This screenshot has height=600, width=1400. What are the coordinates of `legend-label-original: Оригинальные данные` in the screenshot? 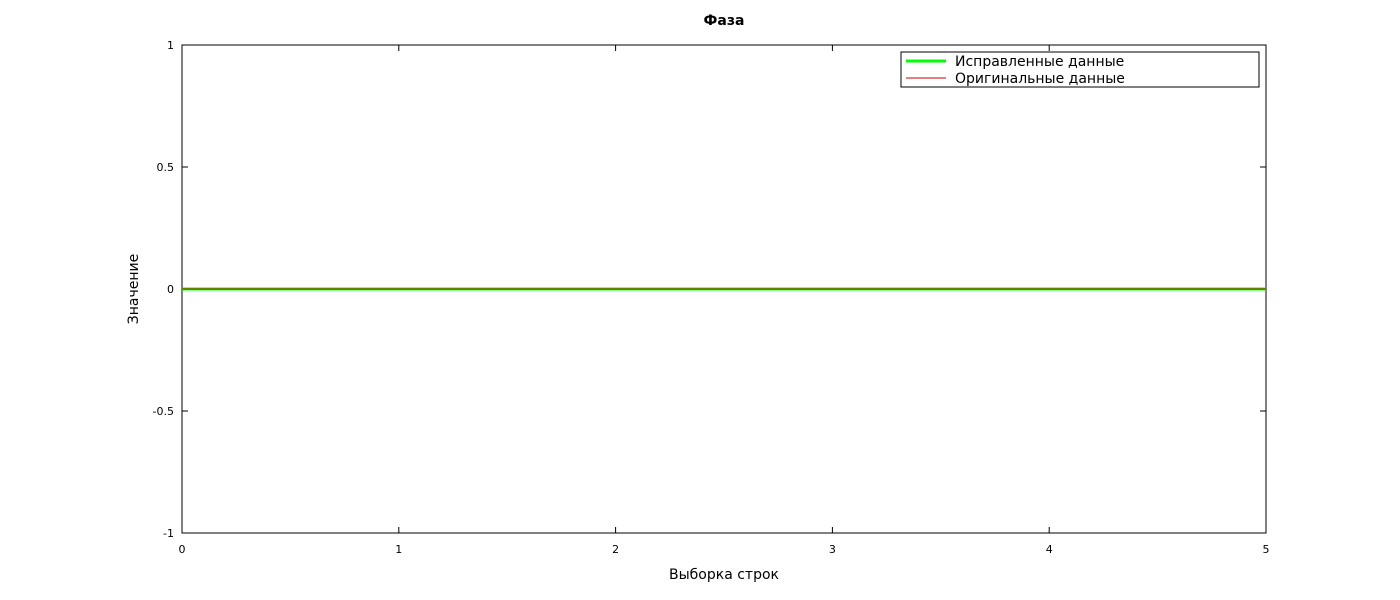 It's located at (1040, 79).